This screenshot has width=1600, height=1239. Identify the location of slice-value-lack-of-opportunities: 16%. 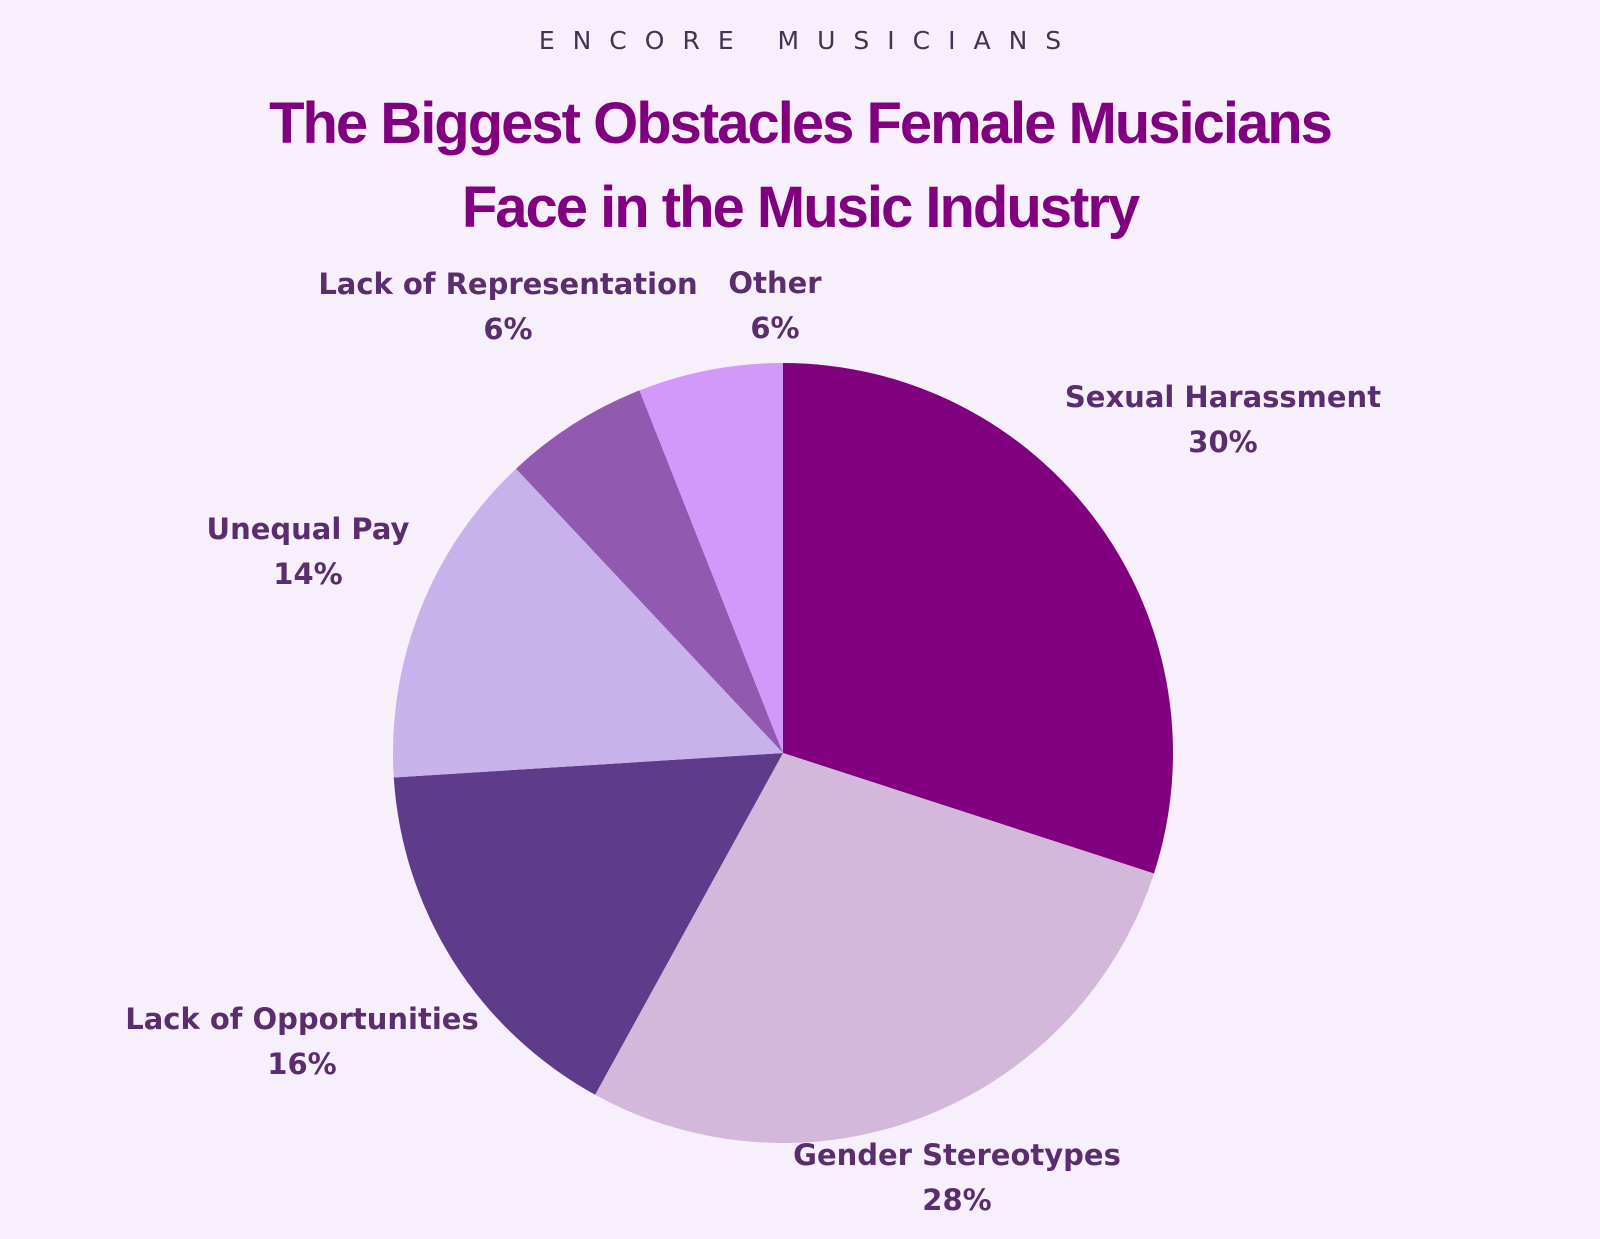
(301, 1064).